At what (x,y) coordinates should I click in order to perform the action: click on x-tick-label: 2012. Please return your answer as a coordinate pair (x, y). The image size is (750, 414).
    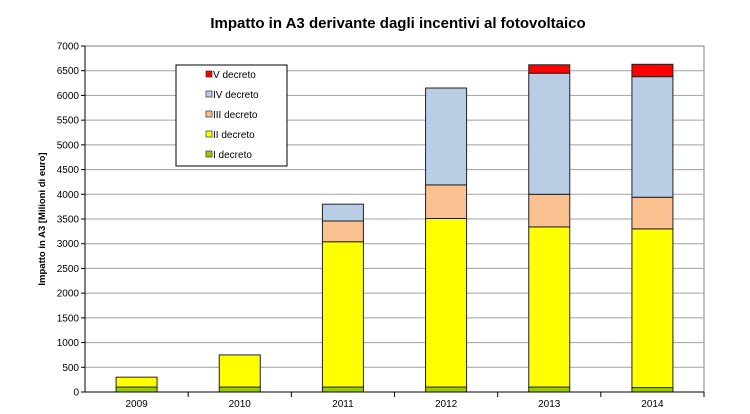
    Looking at the image, I should click on (446, 404).